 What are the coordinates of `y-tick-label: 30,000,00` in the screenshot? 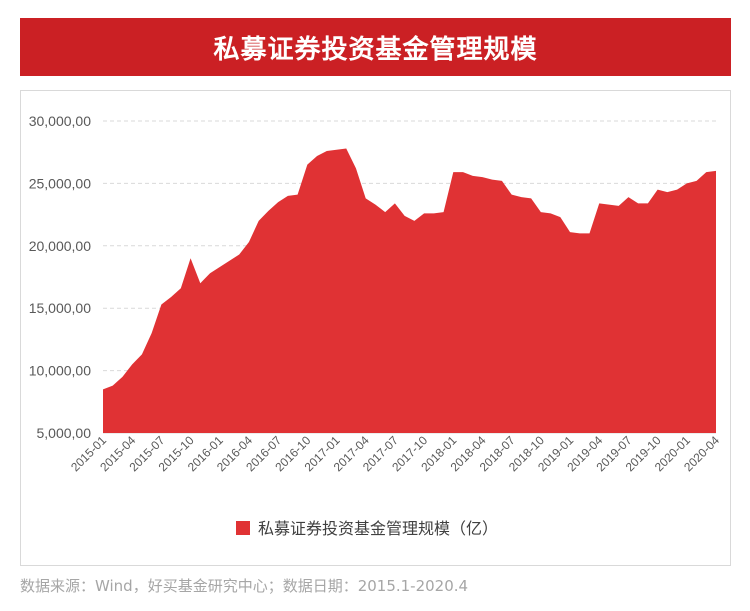 It's located at (60, 121).